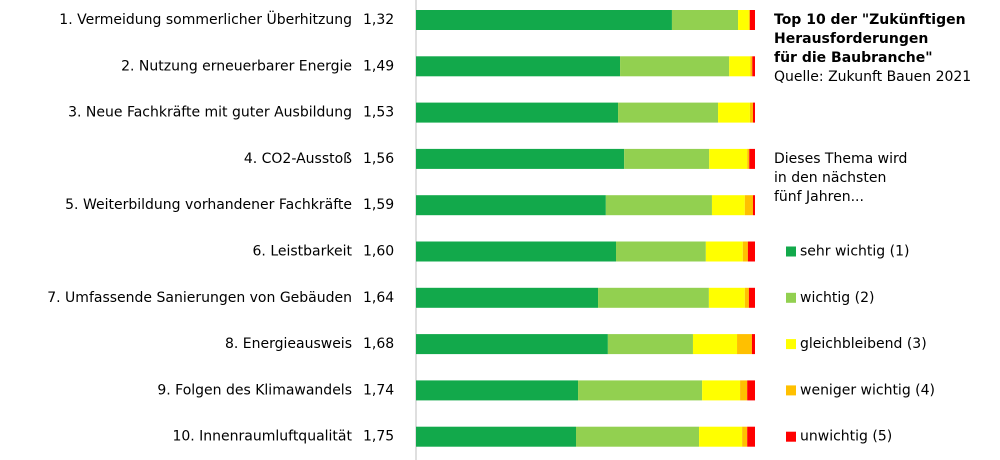 This screenshot has height=460, width=1000. Describe the element at coordinates (846, 437) in the screenshot. I see `legend-label: unwichtig (5)` at that location.